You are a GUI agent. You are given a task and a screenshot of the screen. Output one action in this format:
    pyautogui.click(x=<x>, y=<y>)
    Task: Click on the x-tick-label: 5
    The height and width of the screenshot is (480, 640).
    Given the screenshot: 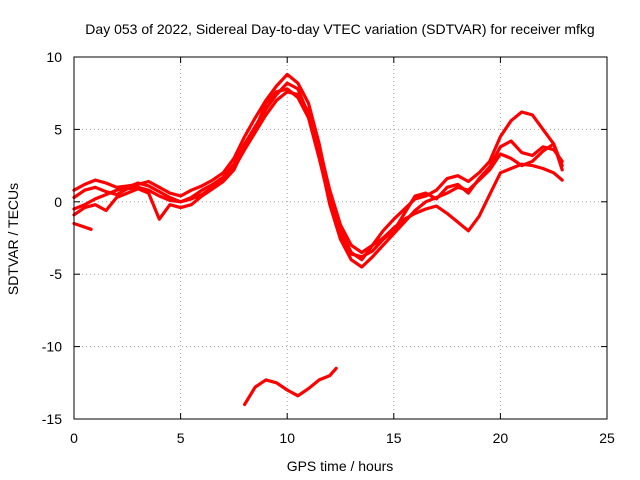 What is the action you would take?
    pyautogui.click(x=181, y=438)
    